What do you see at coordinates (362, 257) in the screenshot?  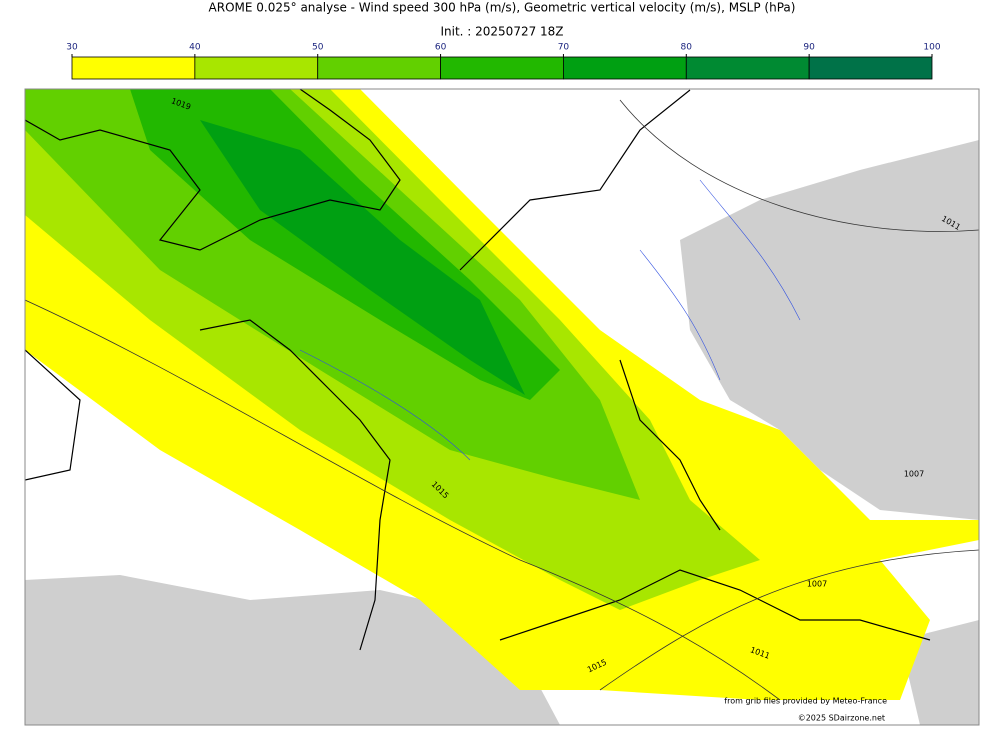 I see `wind-band` at bounding box center [362, 257].